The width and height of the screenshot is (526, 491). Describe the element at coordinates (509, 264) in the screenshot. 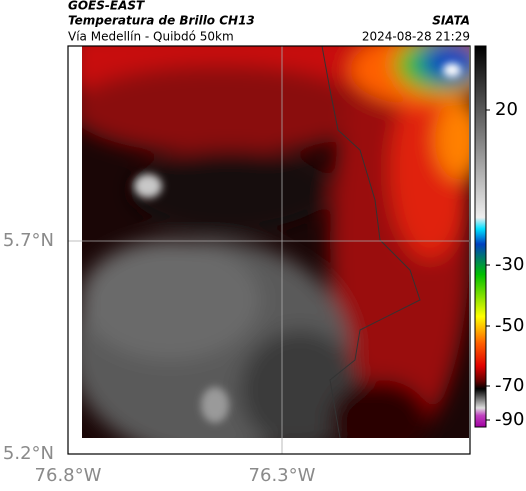

I see `colorbar-label: -30` at that location.